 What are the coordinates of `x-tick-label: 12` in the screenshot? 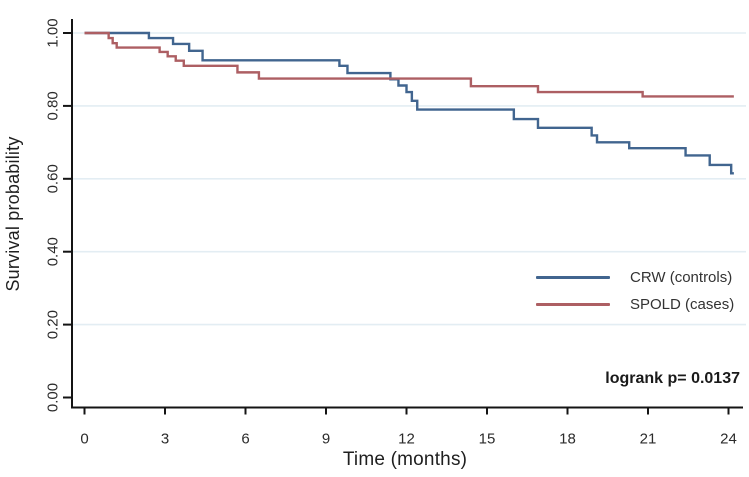 It's located at (406, 439).